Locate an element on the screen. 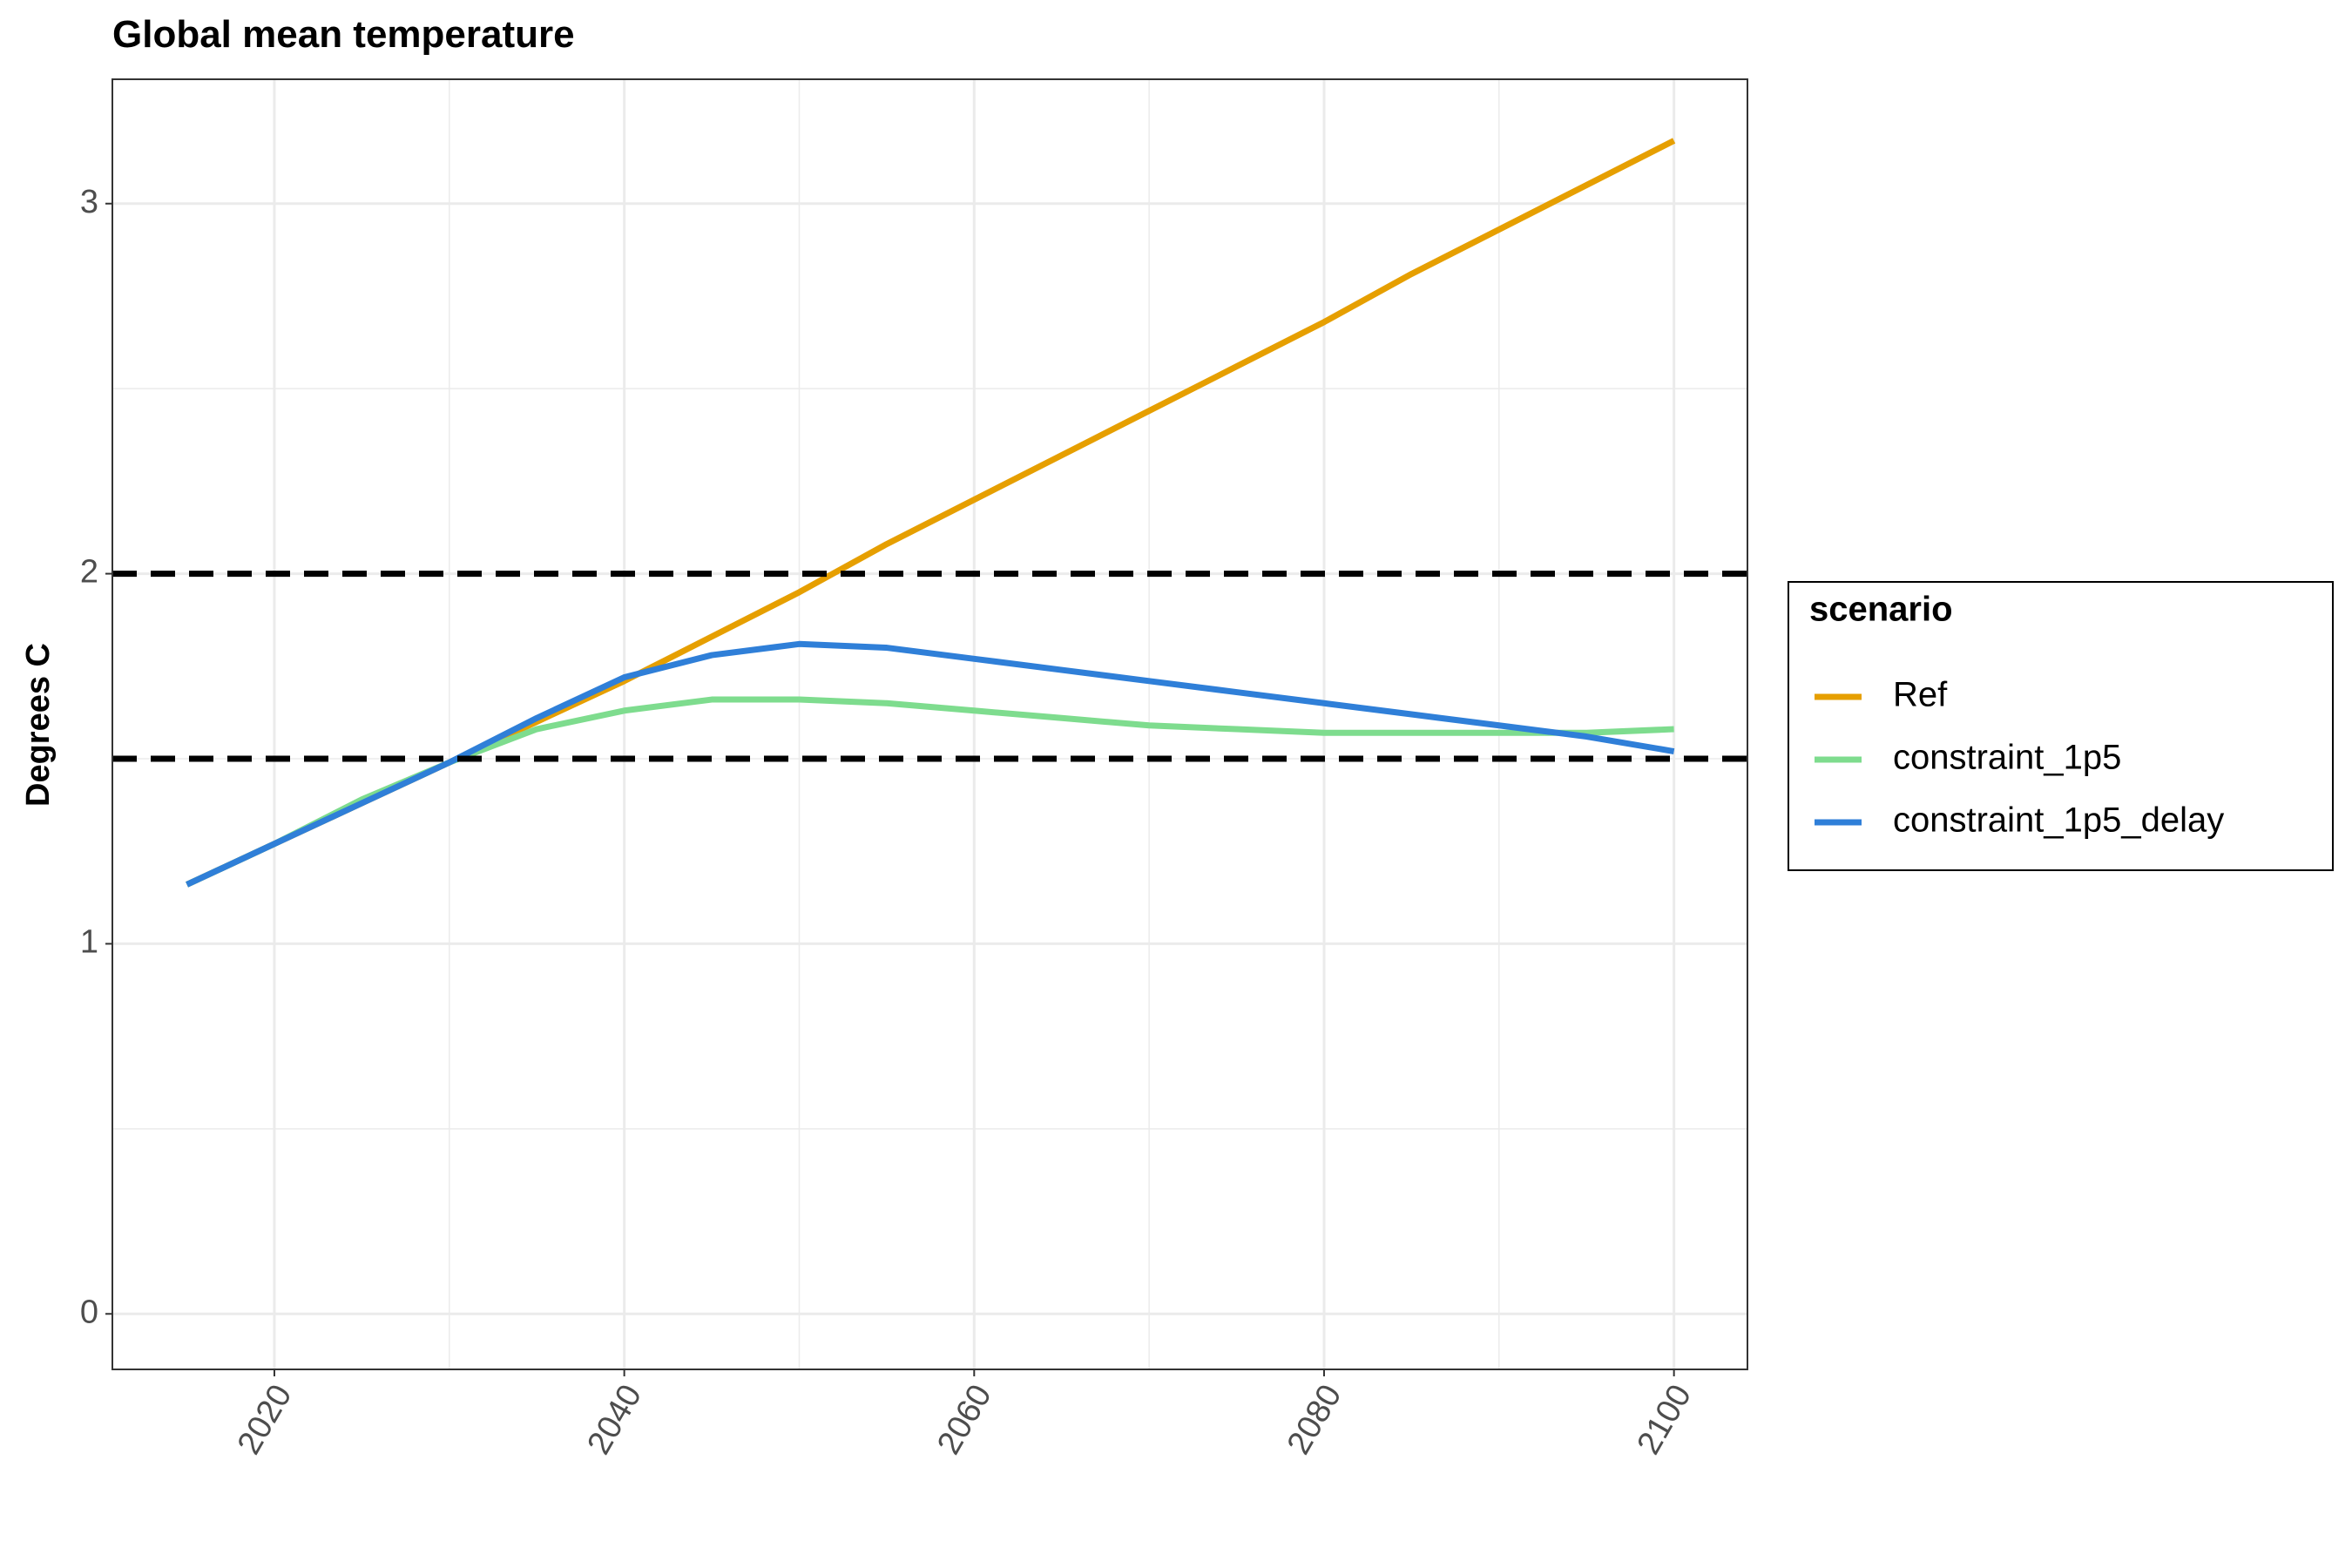  y-tick-label: 1 is located at coordinates (89, 941).